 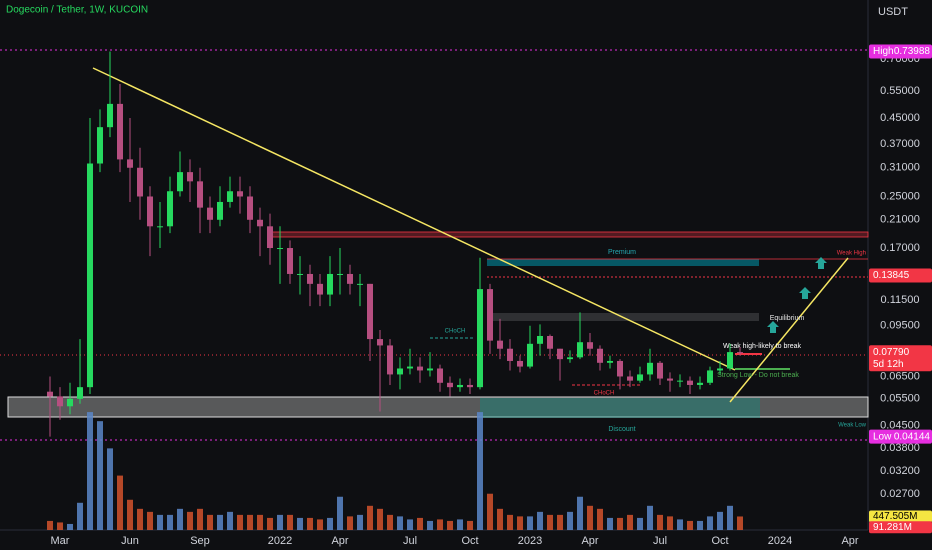 What do you see at coordinates (888, 364) in the screenshot?
I see `badge-countdown: 5d 12h` at bounding box center [888, 364].